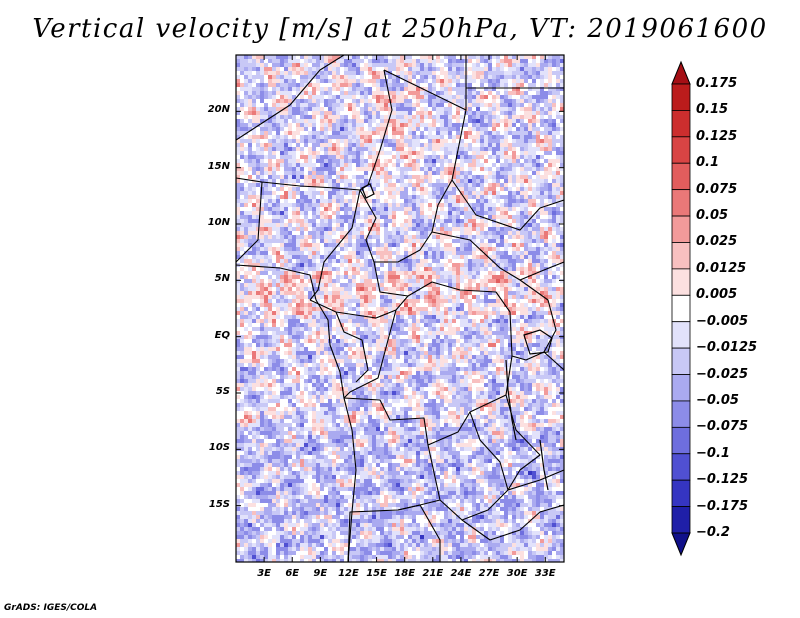  I want to click on lon-label-27e: 27E, so click(489, 573).